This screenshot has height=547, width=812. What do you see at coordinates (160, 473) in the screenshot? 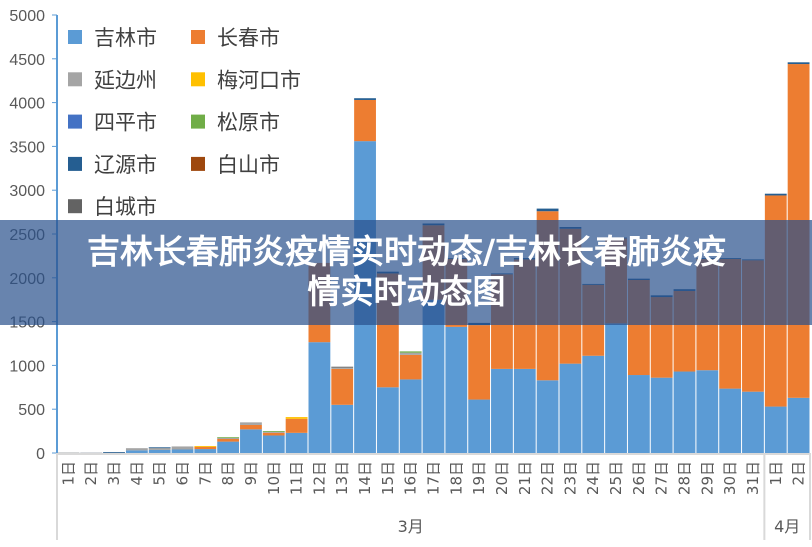
I see `x-tick-label: 5日` at bounding box center [160, 473].